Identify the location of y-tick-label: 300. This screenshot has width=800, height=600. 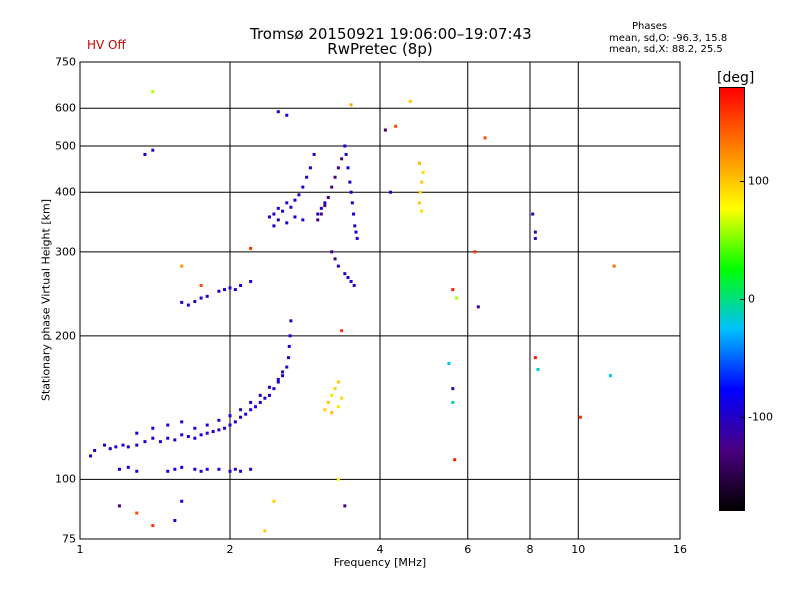
(65, 252).